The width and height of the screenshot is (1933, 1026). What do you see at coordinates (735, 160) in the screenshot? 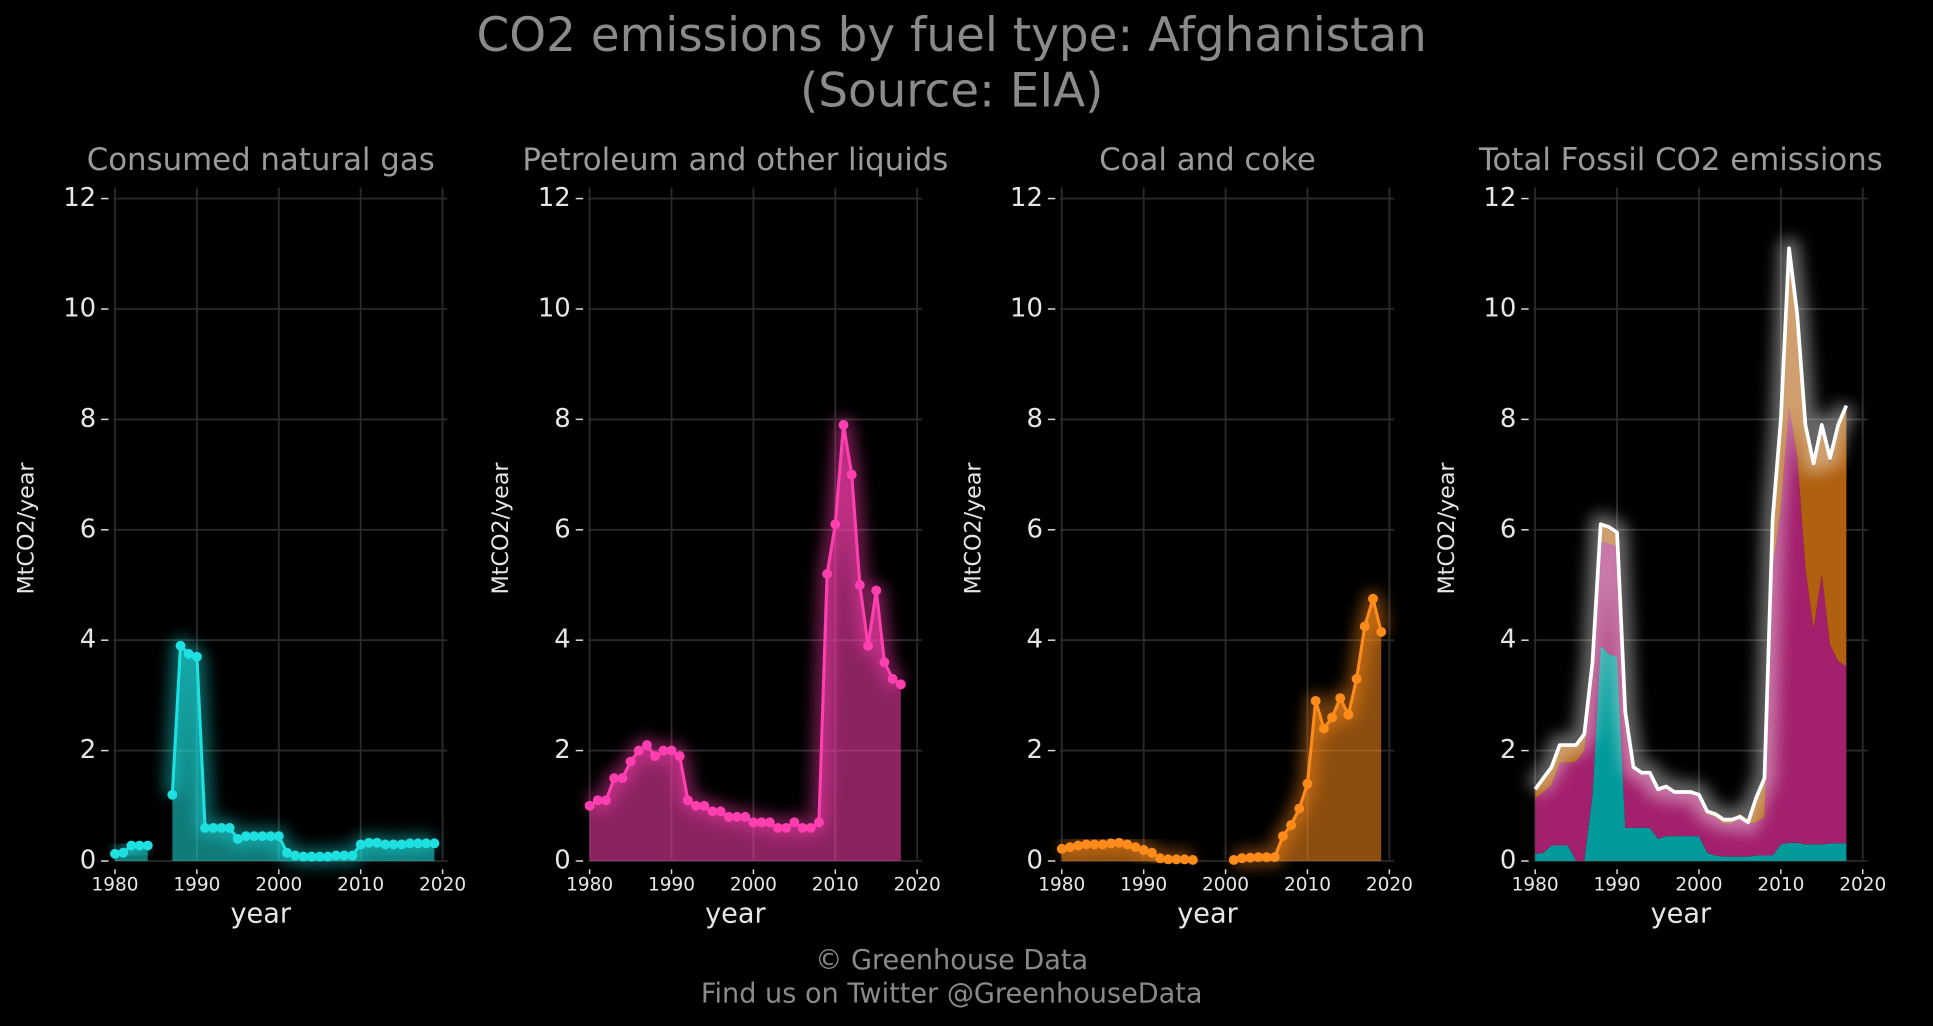
I see `panel-title: Petroleum and other liquids` at bounding box center [735, 160].